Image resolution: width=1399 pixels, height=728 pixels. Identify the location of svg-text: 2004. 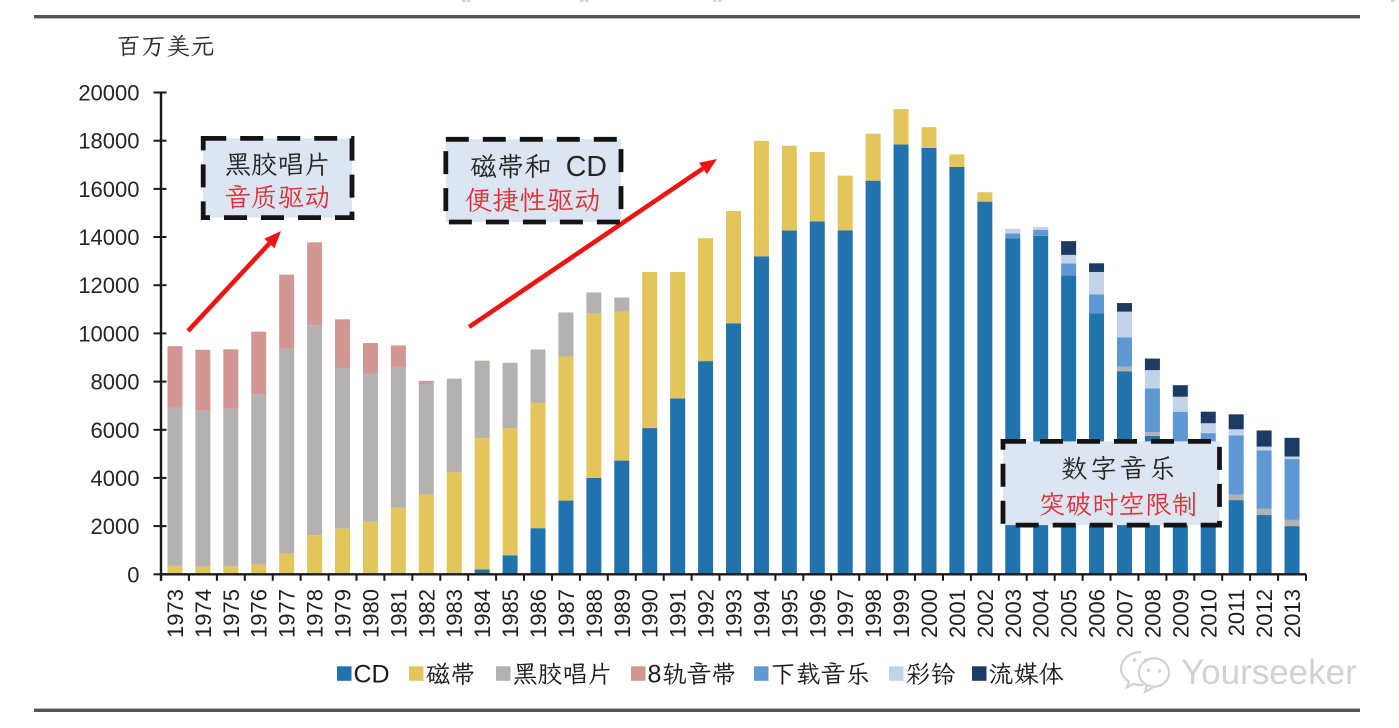
(1041, 613).